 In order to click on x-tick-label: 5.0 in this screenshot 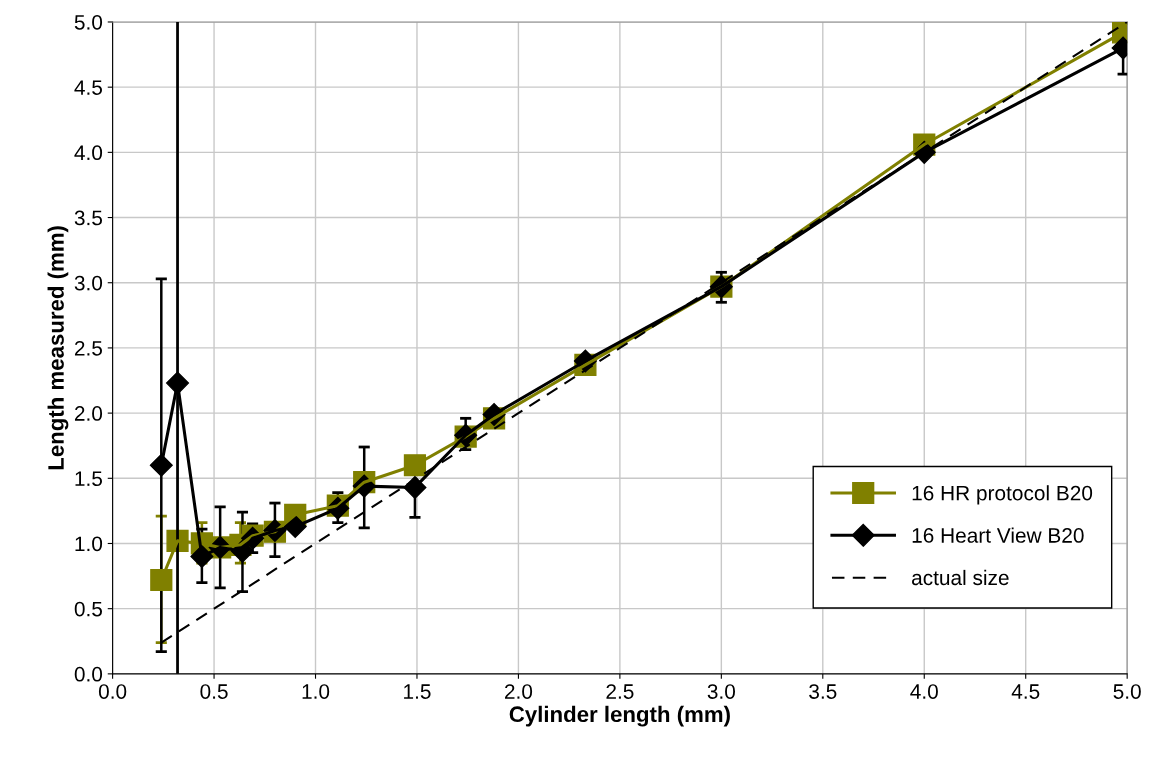, I will do `click(1127, 691)`.